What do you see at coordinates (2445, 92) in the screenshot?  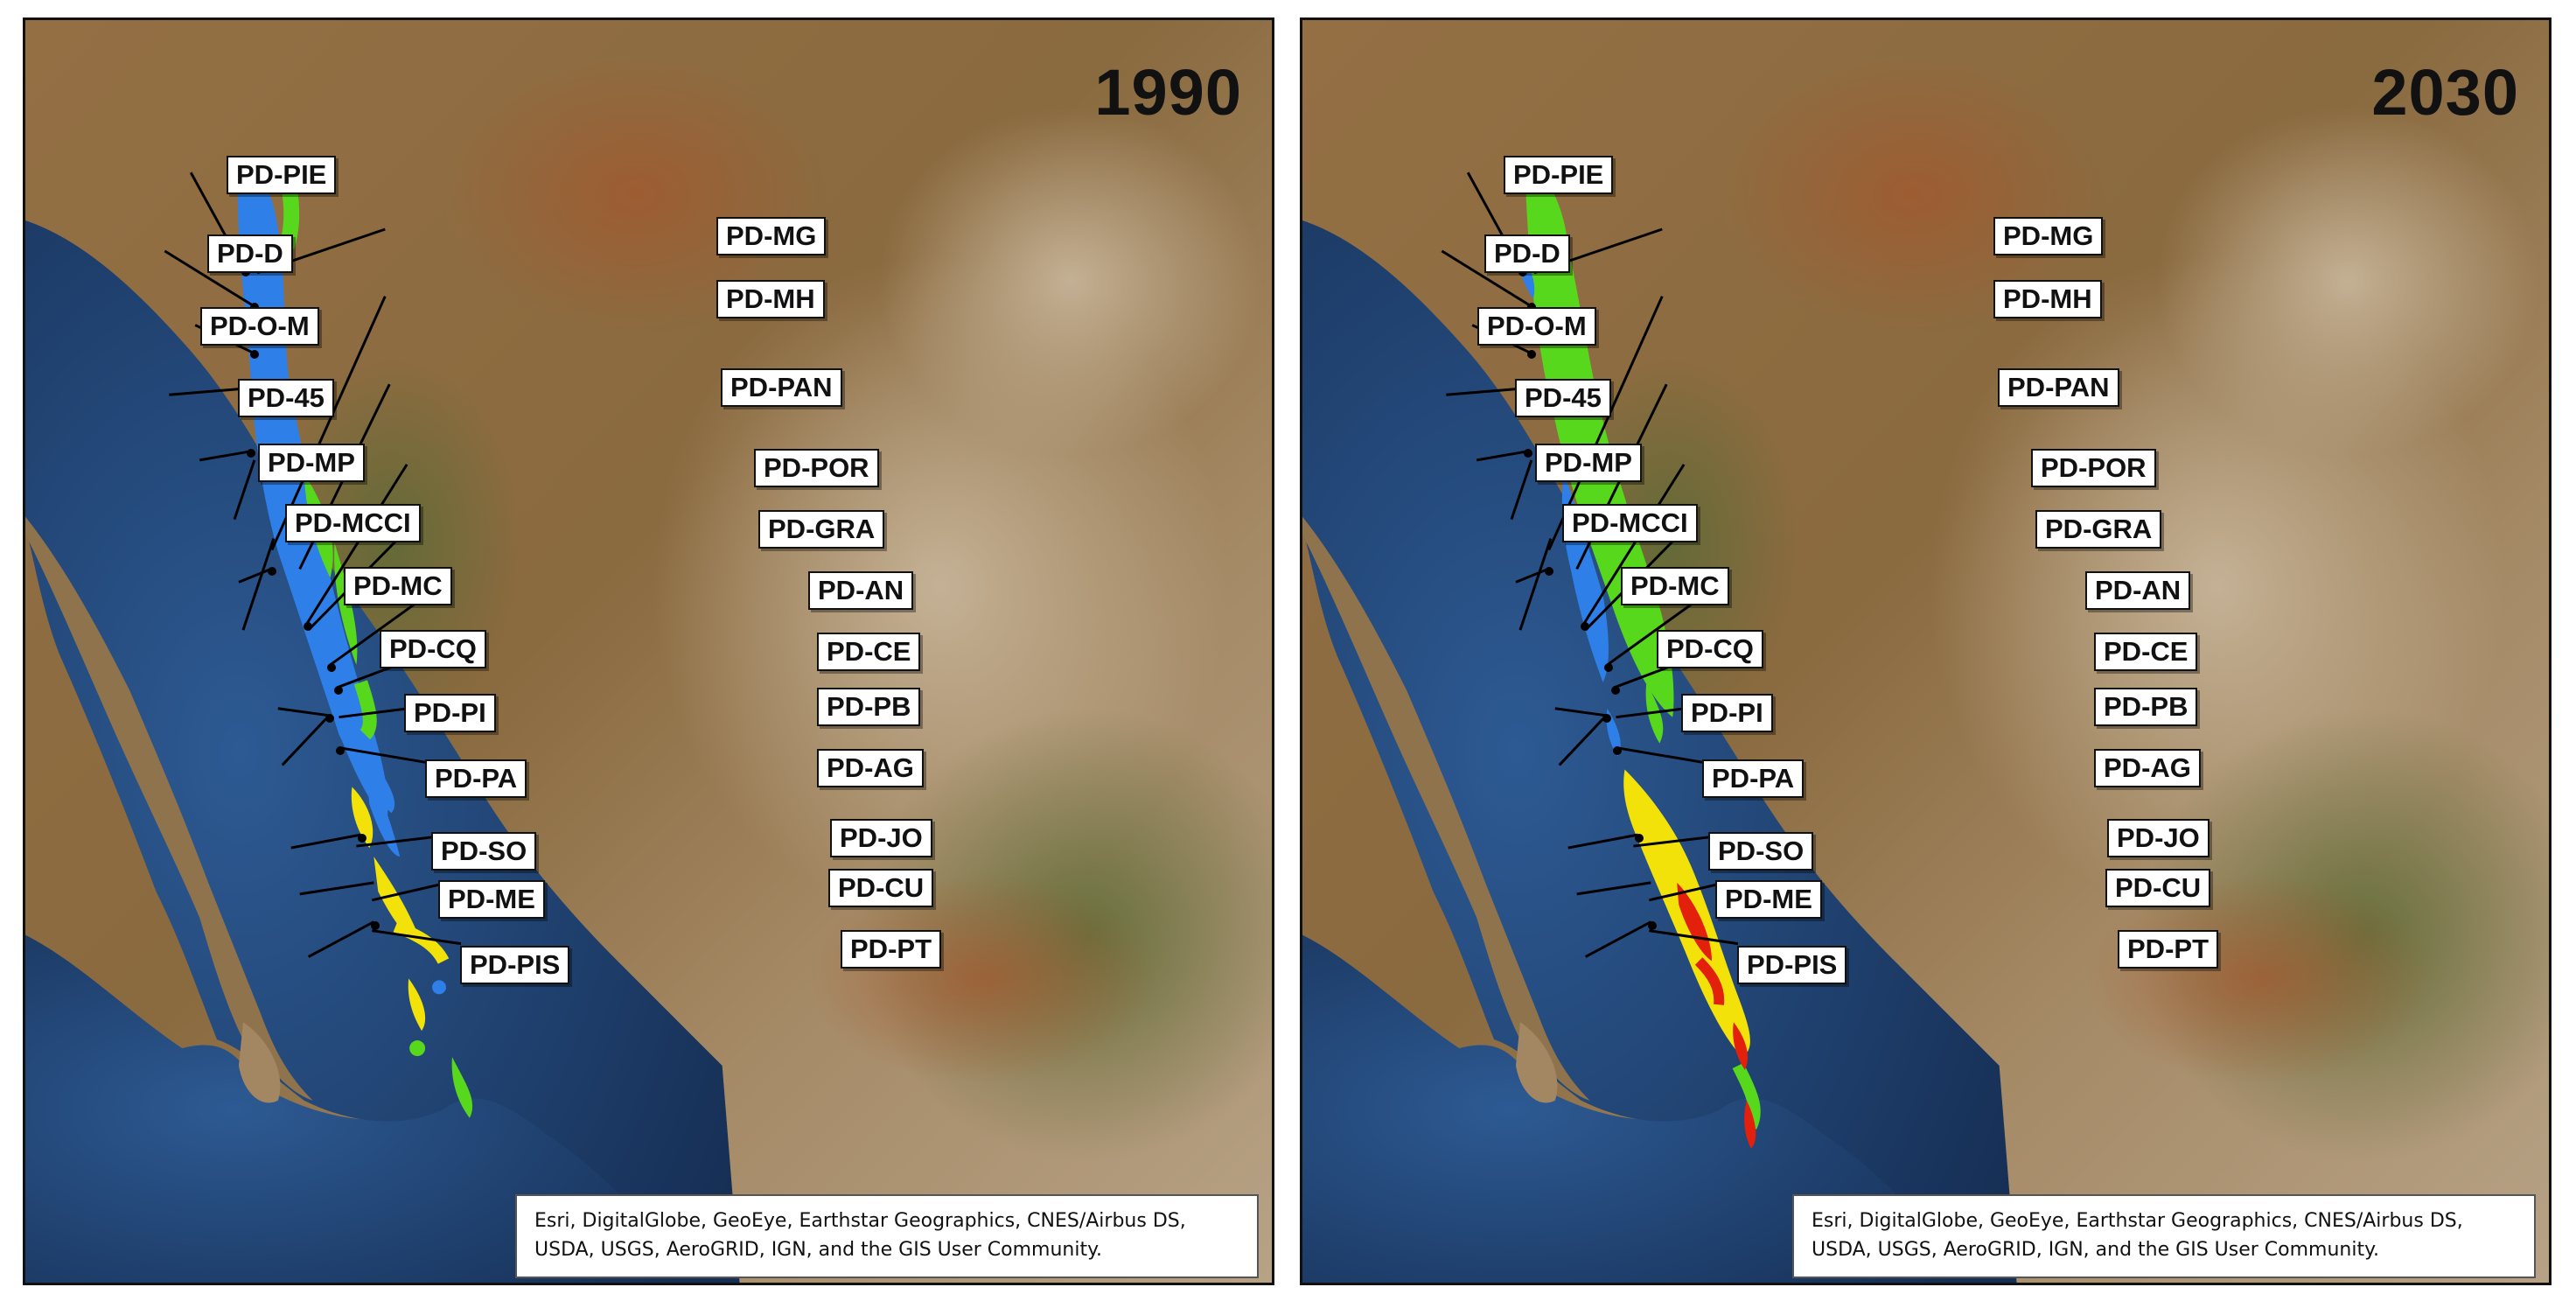 I see `year-title: 2030` at bounding box center [2445, 92].